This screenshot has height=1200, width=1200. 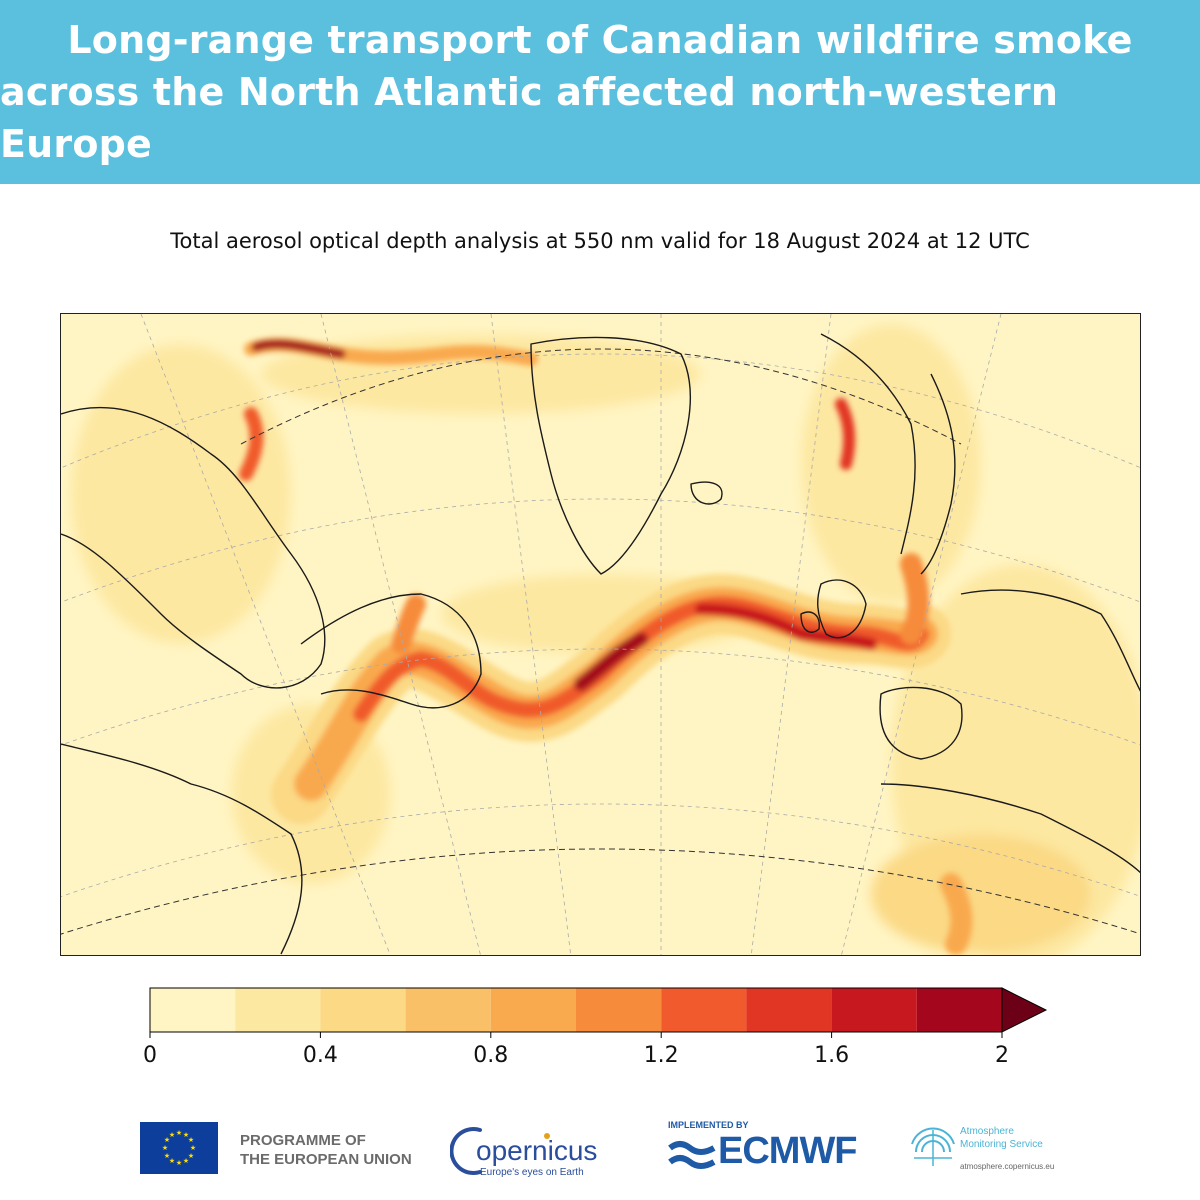 What do you see at coordinates (600, 891) in the screenshot?
I see `tropic-circle` at bounding box center [600, 891].